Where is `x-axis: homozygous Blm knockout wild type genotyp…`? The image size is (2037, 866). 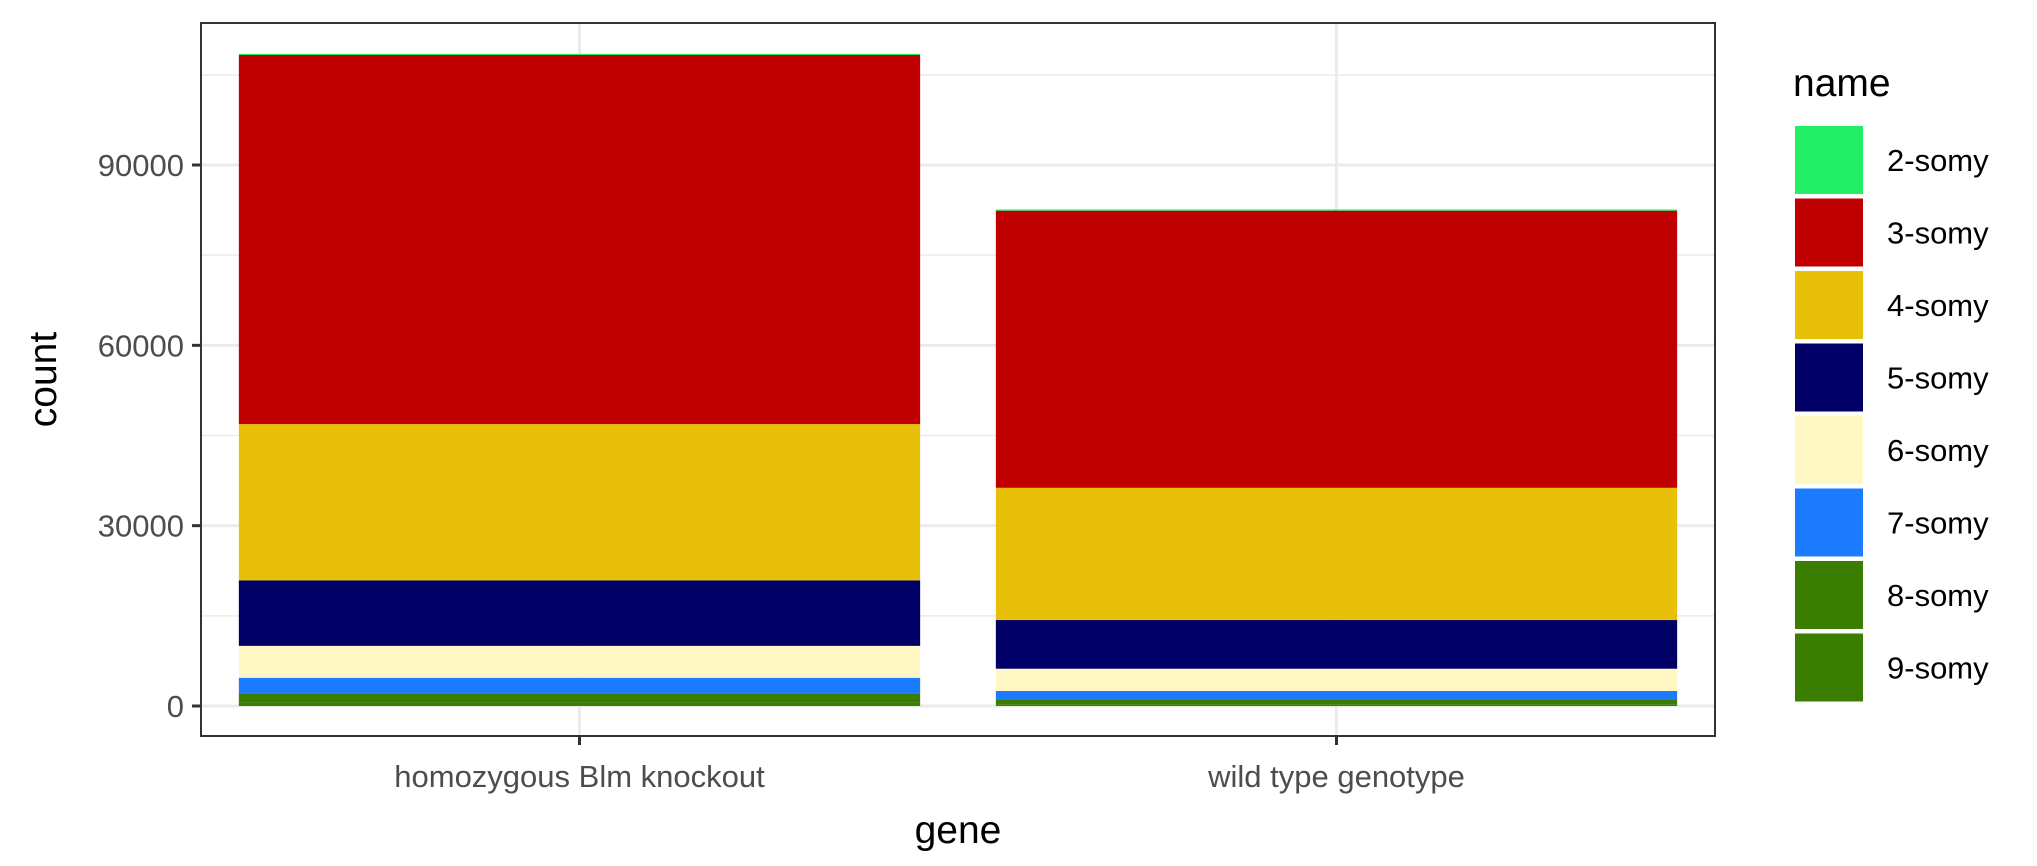 x-axis: homozygous Blm knockout wild type genotyp… is located at coordinates (929, 765).